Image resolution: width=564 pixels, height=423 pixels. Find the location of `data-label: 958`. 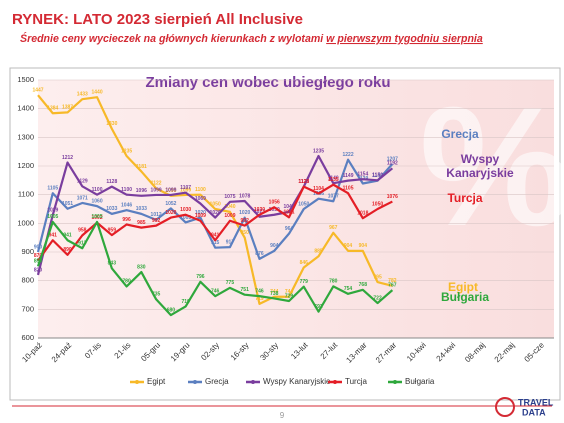

data-label: 958 is located at coordinates (82, 231).